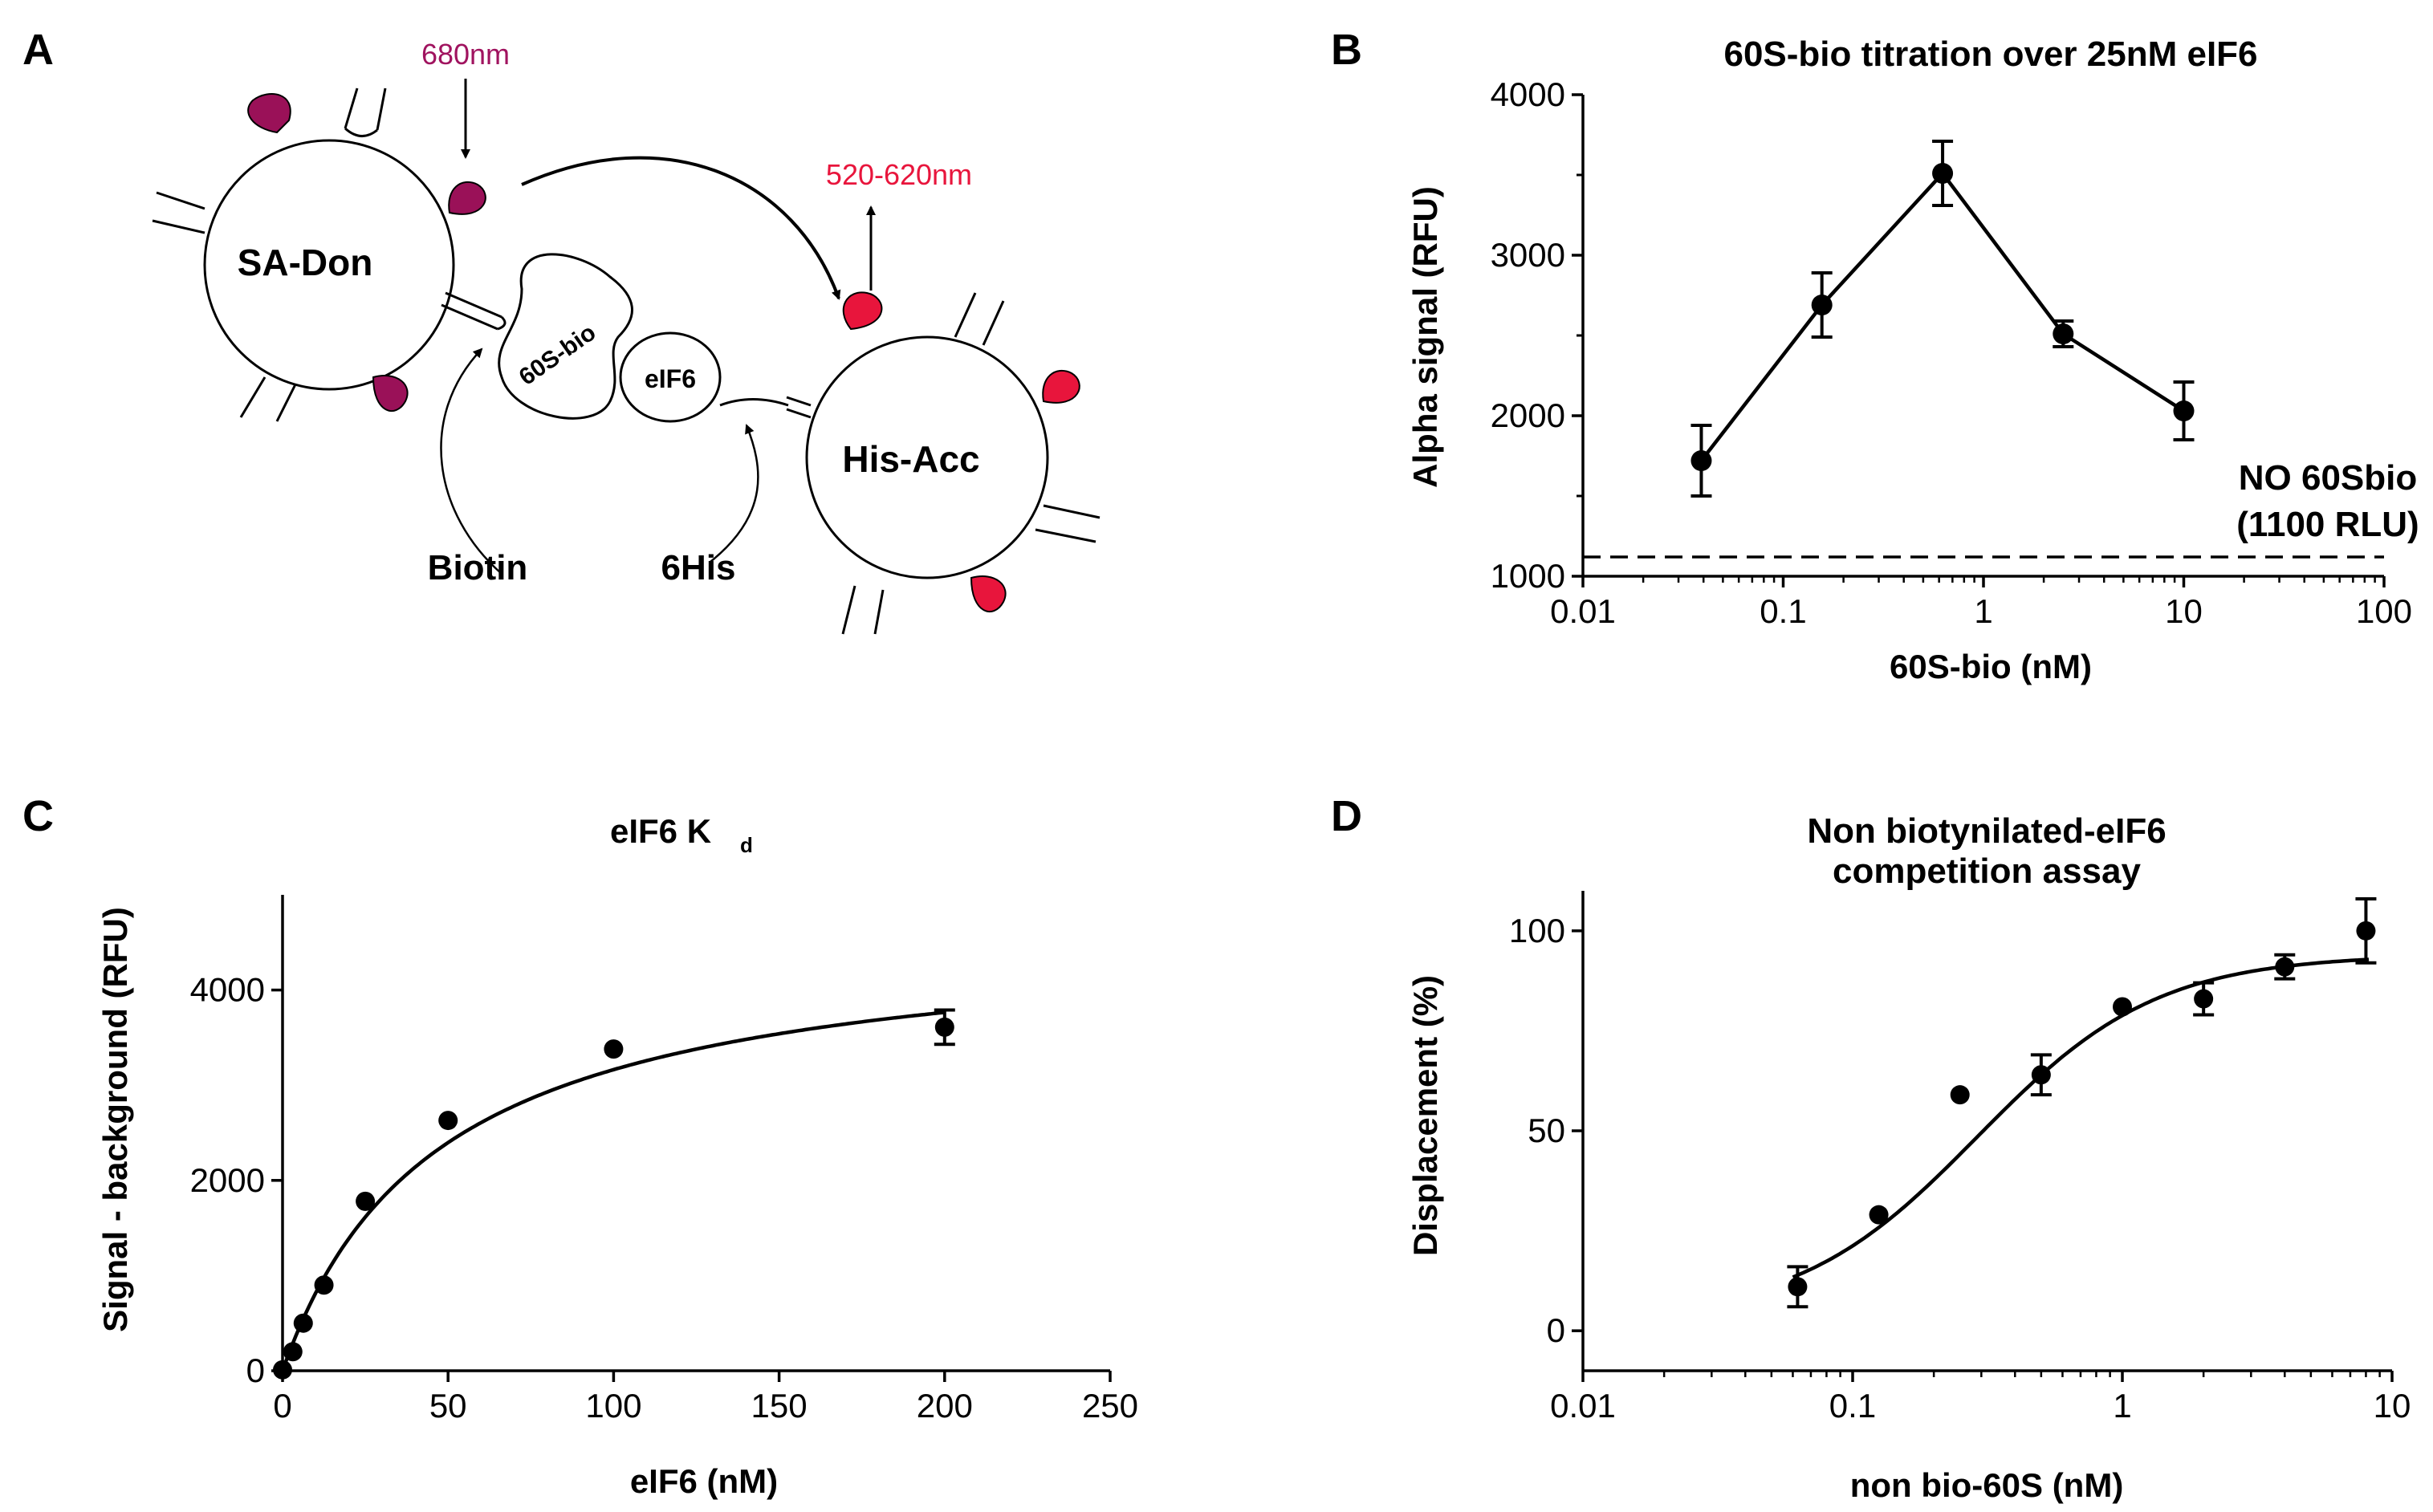 The height and width of the screenshot is (1512, 2433). What do you see at coordinates (910, 459) in the screenshot?
I see `acceptor-label: His-Acc` at bounding box center [910, 459].